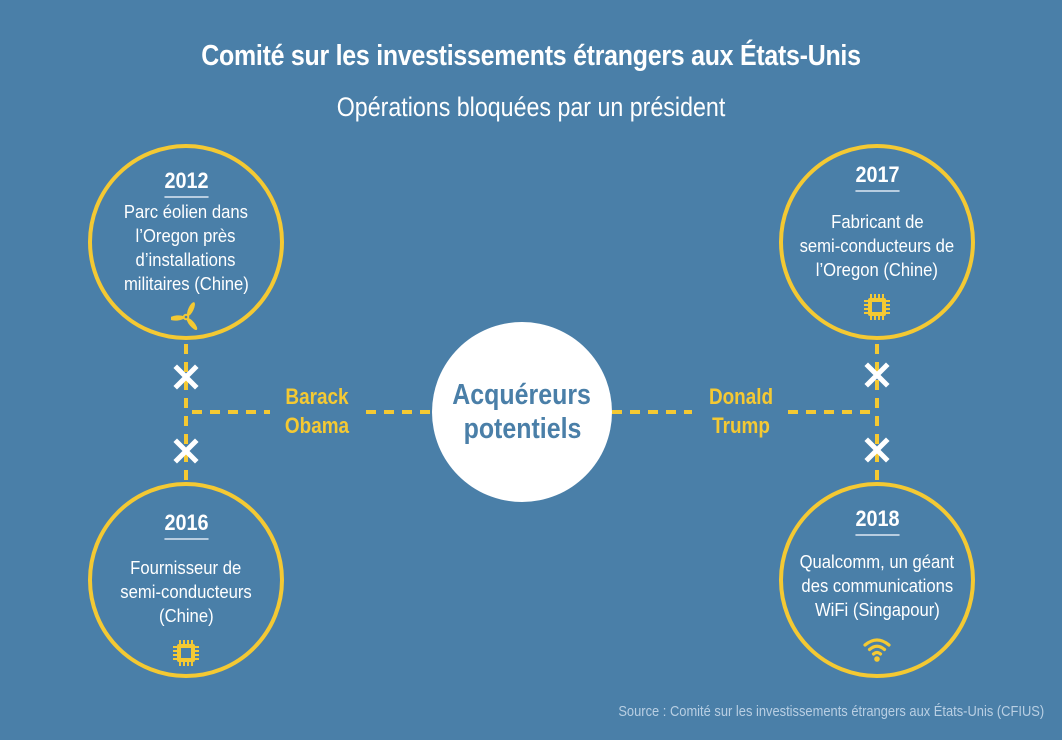  I want to click on deal-description-line: l’Oregon près, so click(186, 235).